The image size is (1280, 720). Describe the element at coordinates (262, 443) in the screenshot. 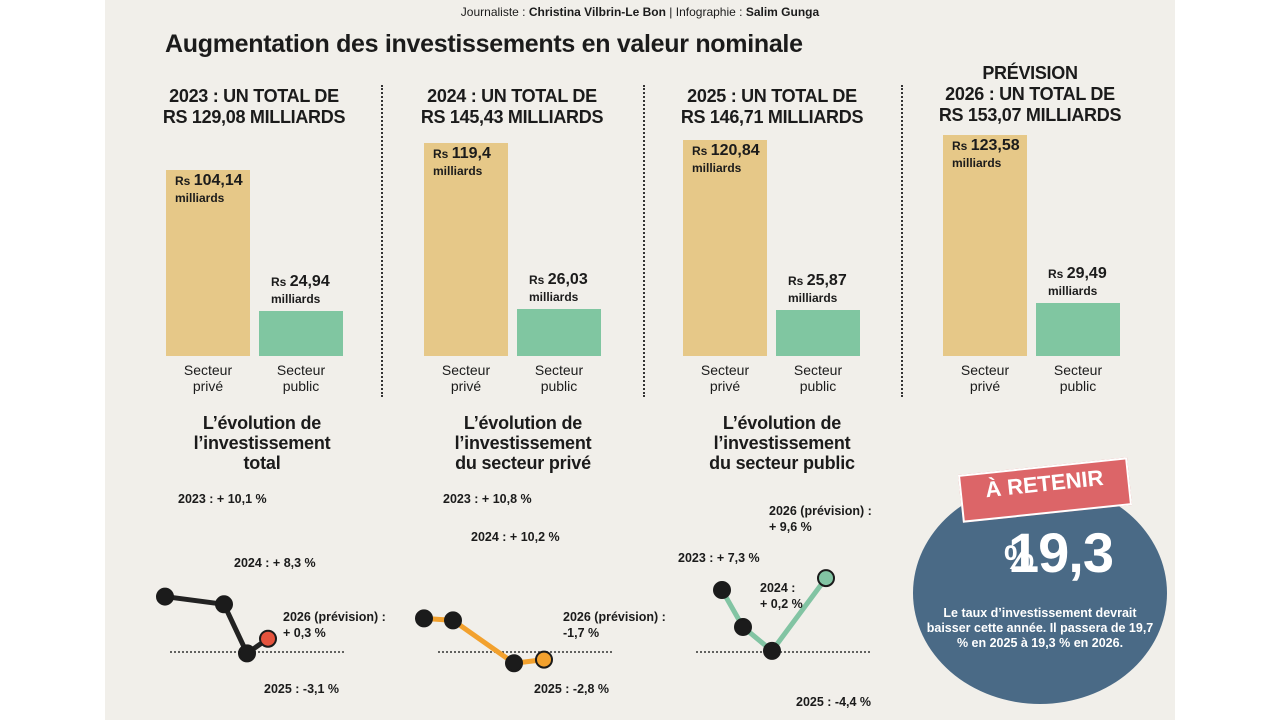

I see `evolution-title-total: L’évolution de l’investissement total` at that location.